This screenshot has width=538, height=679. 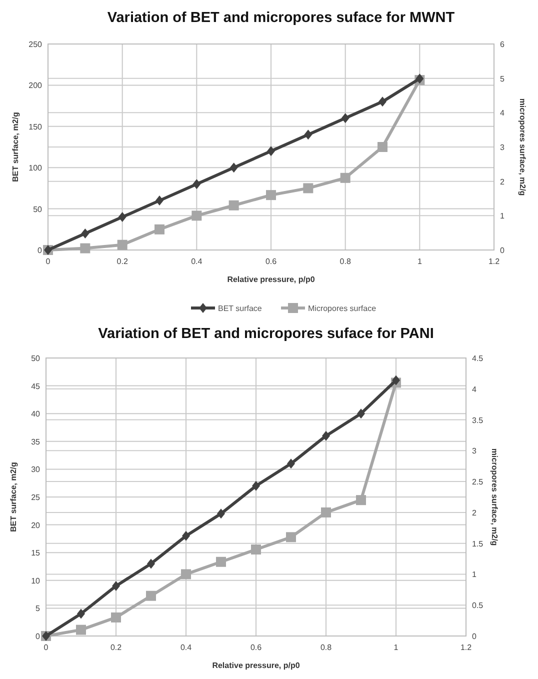 I want to click on y2-tick-label: 0.5, so click(x=478, y=605).